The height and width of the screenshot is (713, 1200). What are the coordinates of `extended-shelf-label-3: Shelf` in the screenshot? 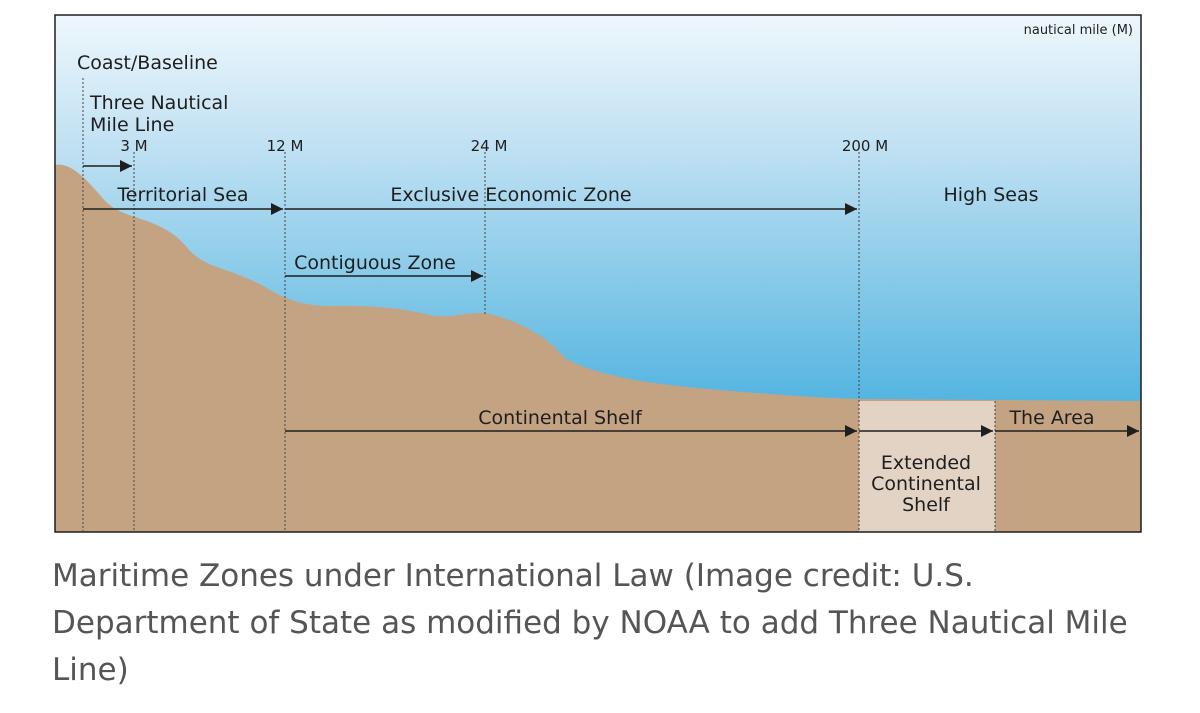 It's located at (926, 505).